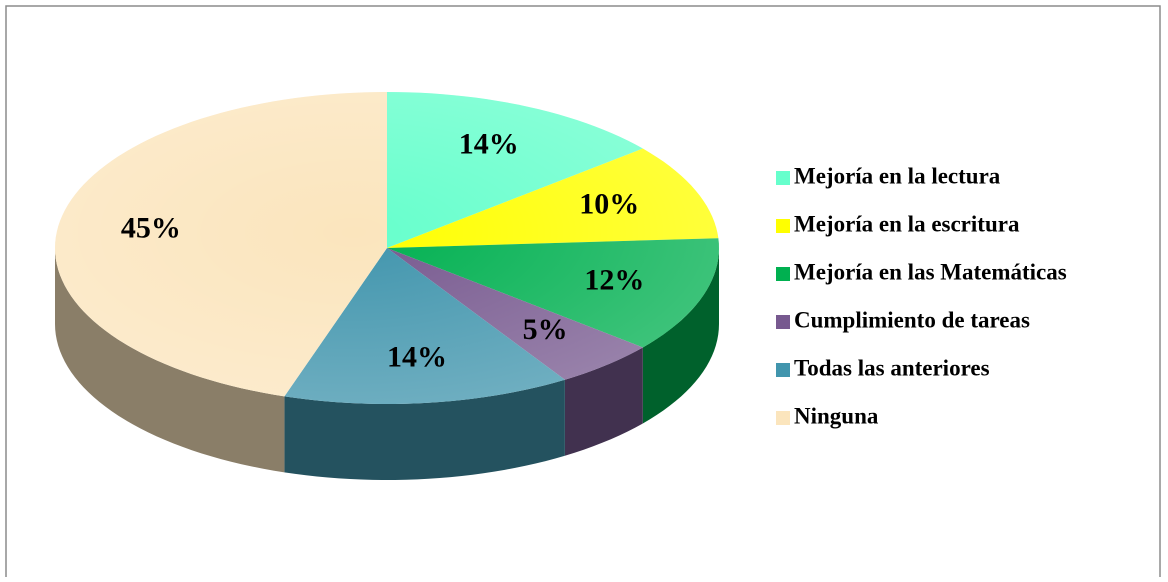 The width and height of the screenshot is (1168, 582). What do you see at coordinates (930, 271) in the screenshot?
I see `legend-label: Mejoría en las Matemáticas` at bounding box center [930, 271].